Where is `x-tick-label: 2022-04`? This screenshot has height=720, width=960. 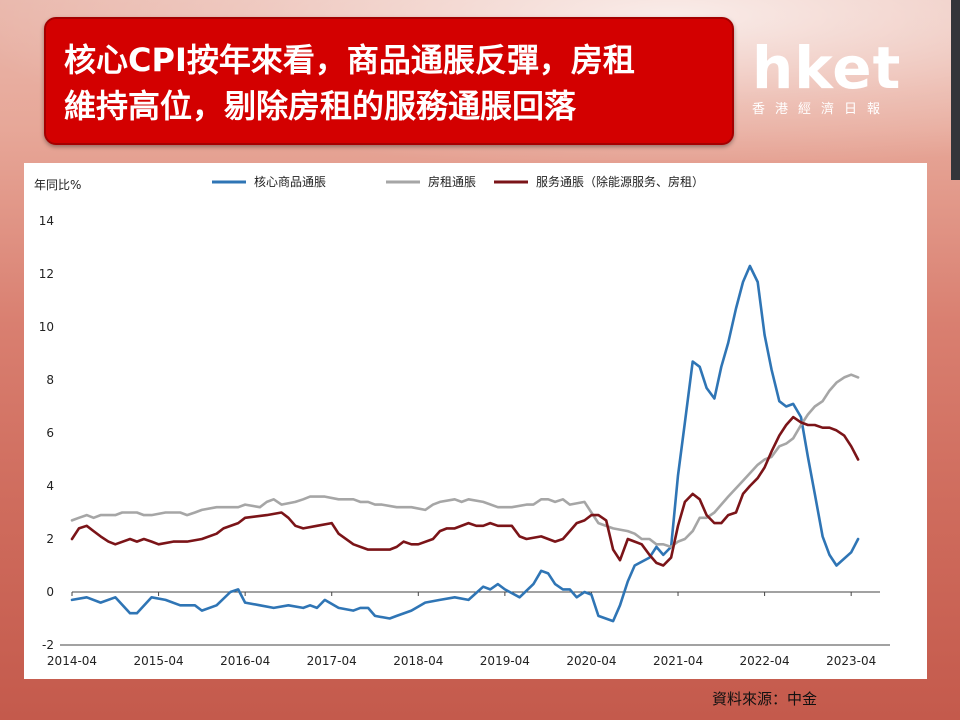 x-tick-label: 2022-04 is located at coordinates (765, 661).